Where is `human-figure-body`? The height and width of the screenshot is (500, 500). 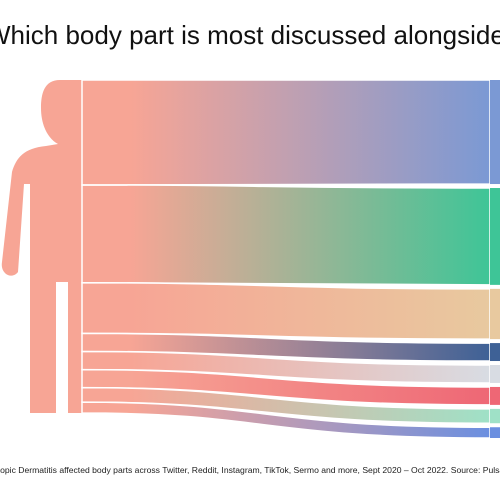
human-figure-body is located at coordinates (42, 246).